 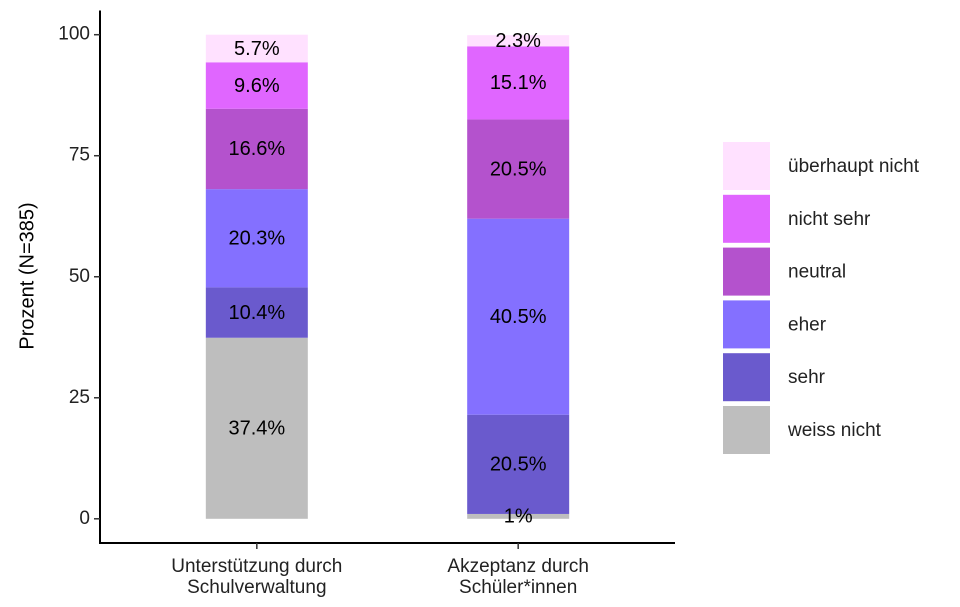 What do you see at coordinates (829, 219) in the screenshot?
I see `legend-label: nicht sehr` at bounding box center [829, 219].